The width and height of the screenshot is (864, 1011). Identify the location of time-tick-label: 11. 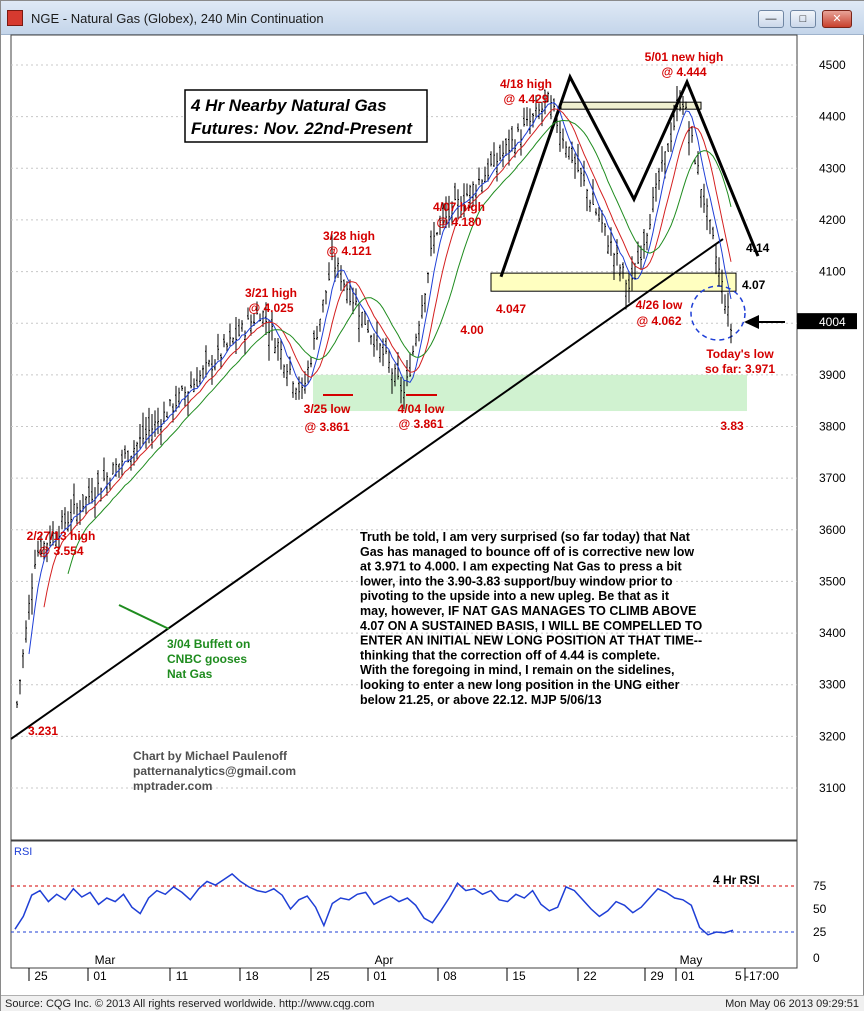
(182, 976).